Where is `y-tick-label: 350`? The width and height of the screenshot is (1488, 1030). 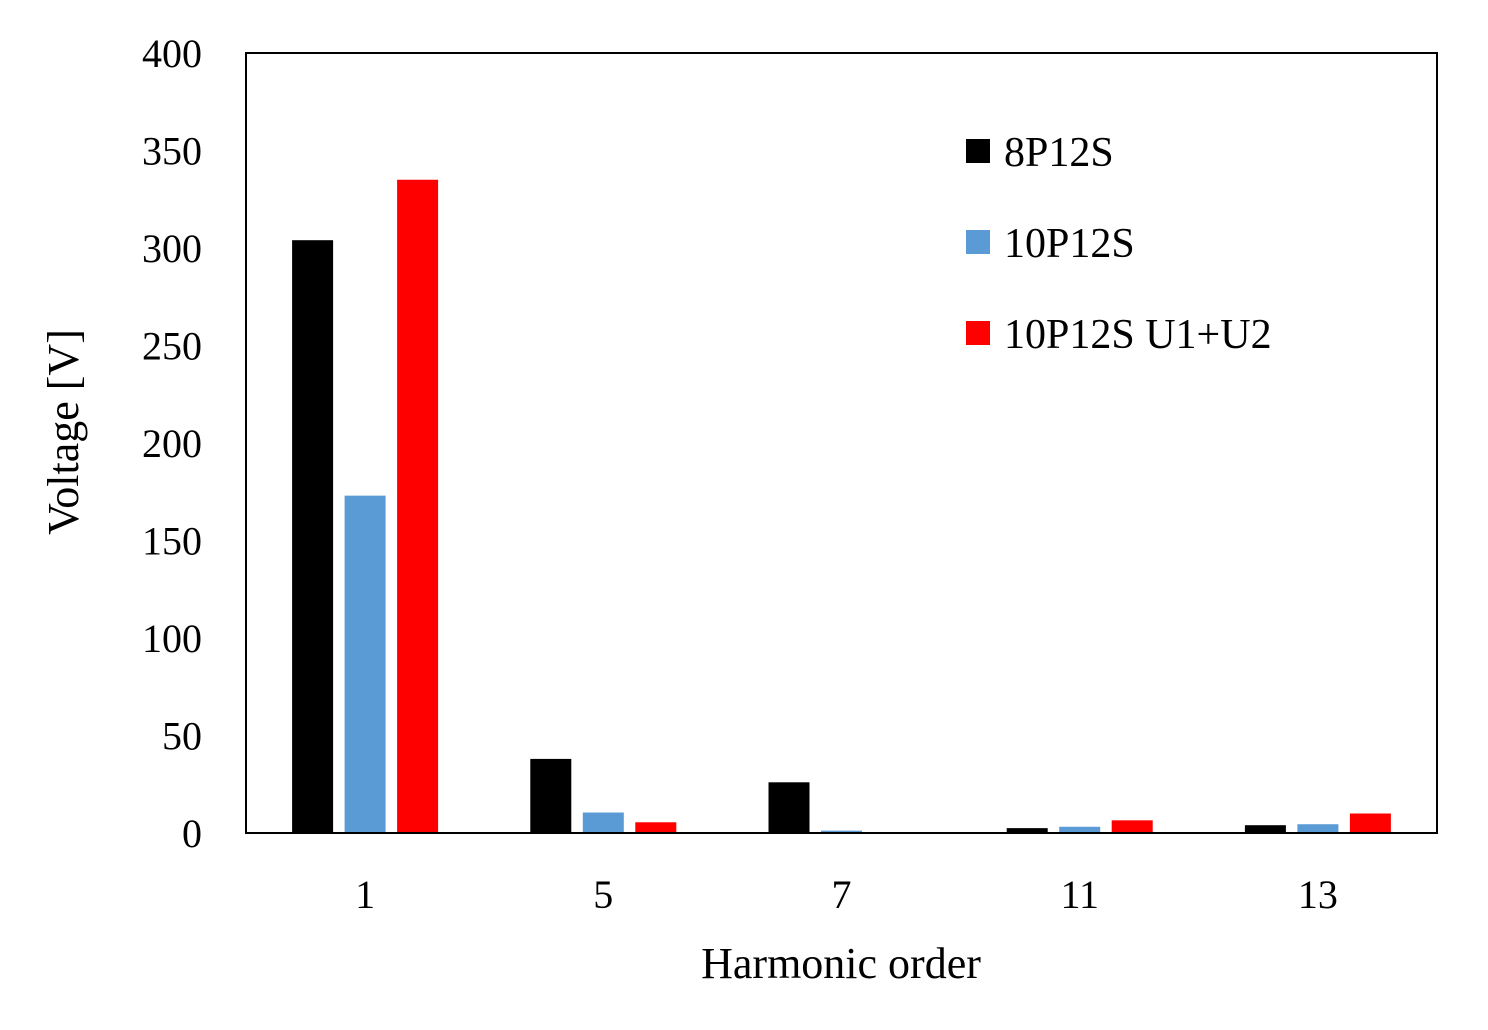 y-tick-label: 350 is located at coordinates (172, 151).